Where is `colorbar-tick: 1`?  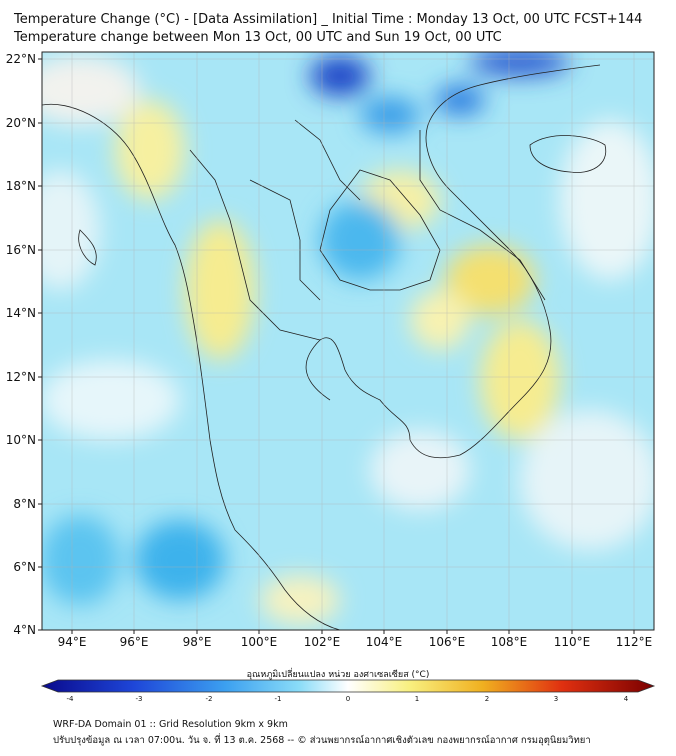 colorbar-tick: 1 is located at coordinates (417, 699).